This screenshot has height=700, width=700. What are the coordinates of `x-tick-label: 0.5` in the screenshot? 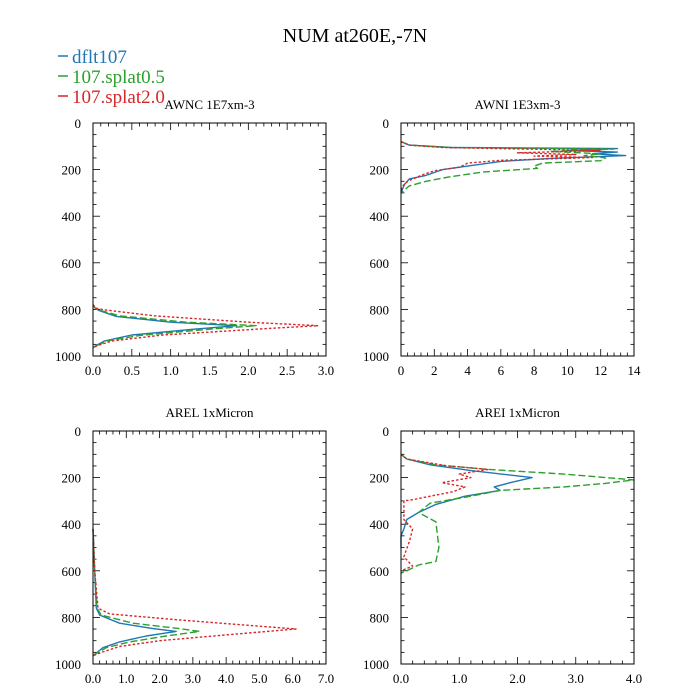 It's located at (132, 370).